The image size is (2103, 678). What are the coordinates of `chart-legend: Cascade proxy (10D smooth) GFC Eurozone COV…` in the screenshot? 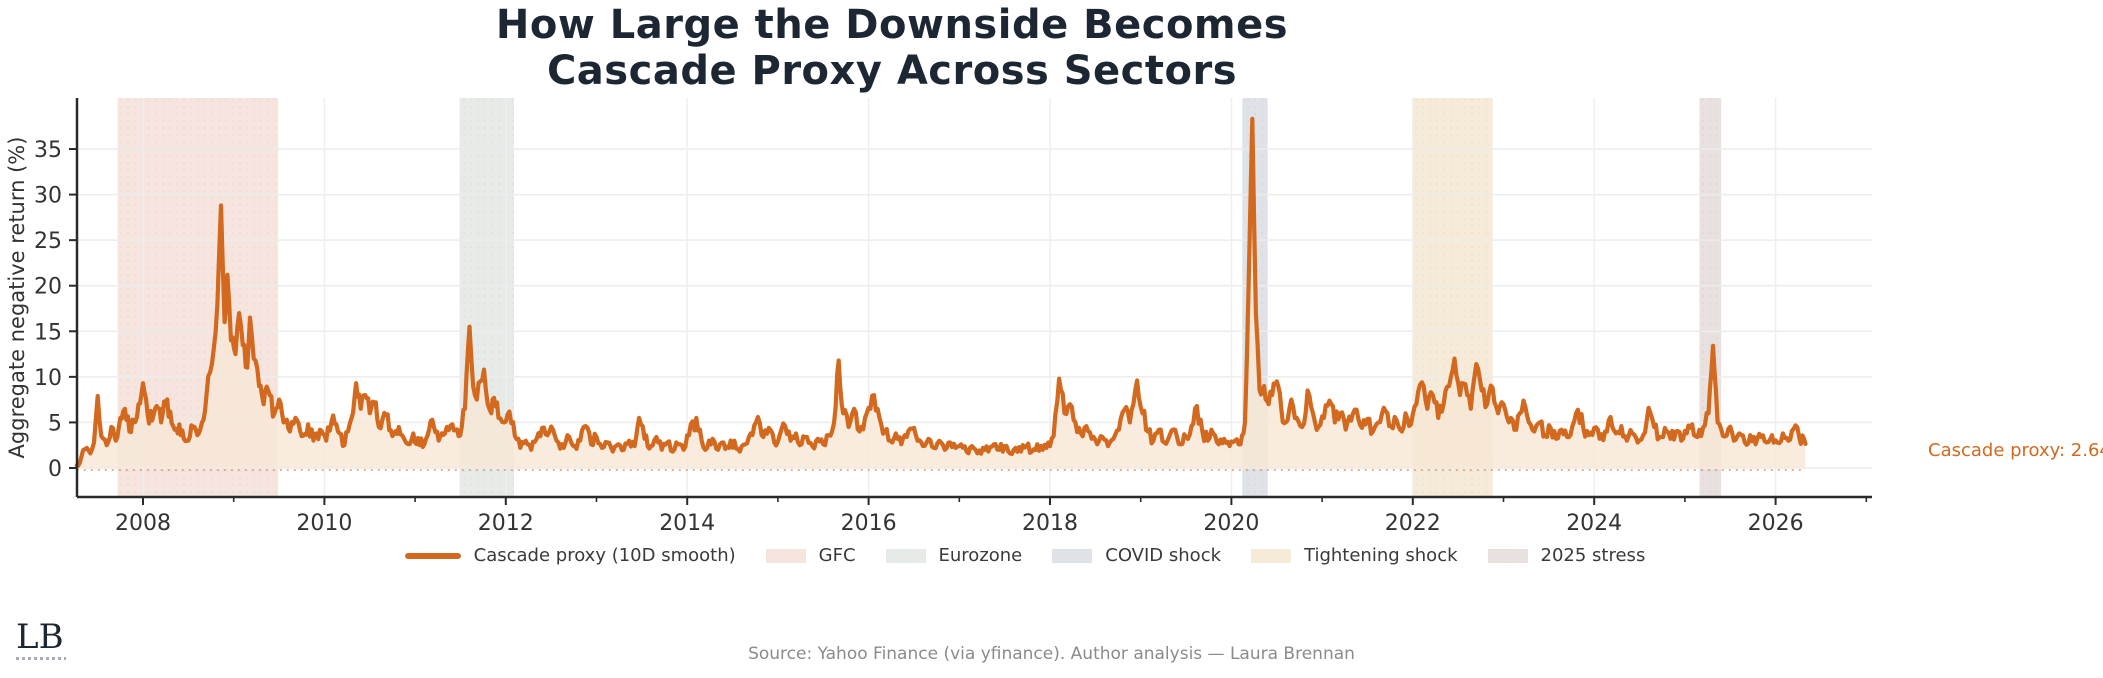 It's located at (1025, 555).